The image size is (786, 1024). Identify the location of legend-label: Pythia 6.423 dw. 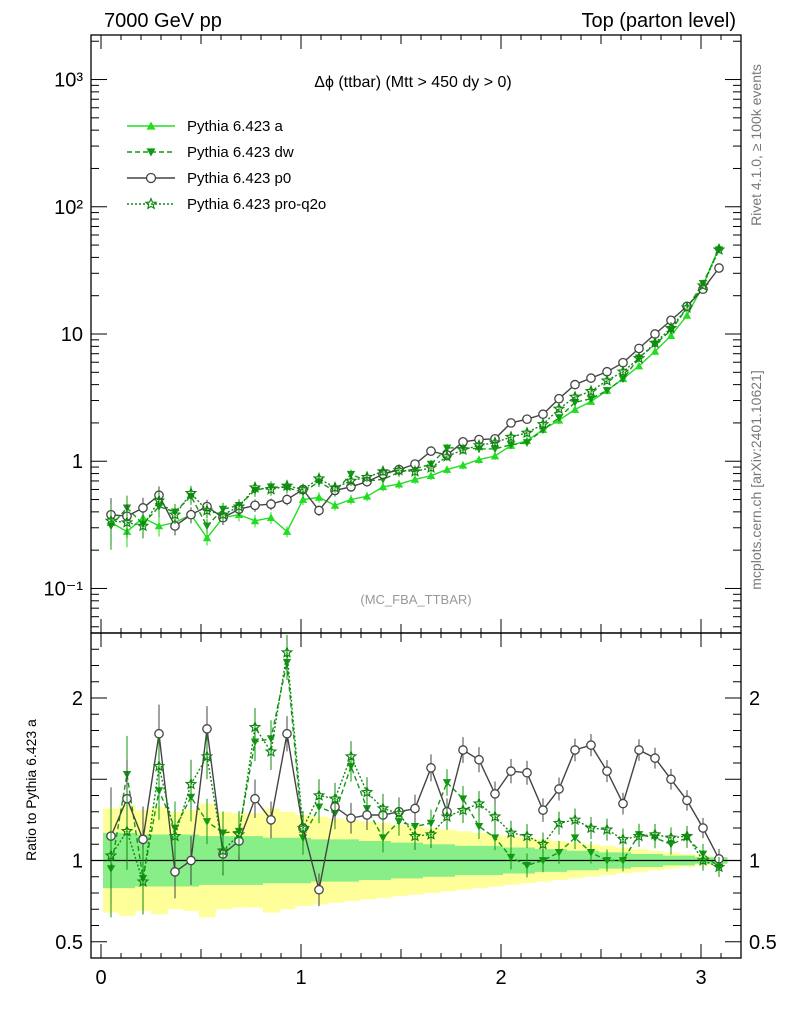
(240, 152).